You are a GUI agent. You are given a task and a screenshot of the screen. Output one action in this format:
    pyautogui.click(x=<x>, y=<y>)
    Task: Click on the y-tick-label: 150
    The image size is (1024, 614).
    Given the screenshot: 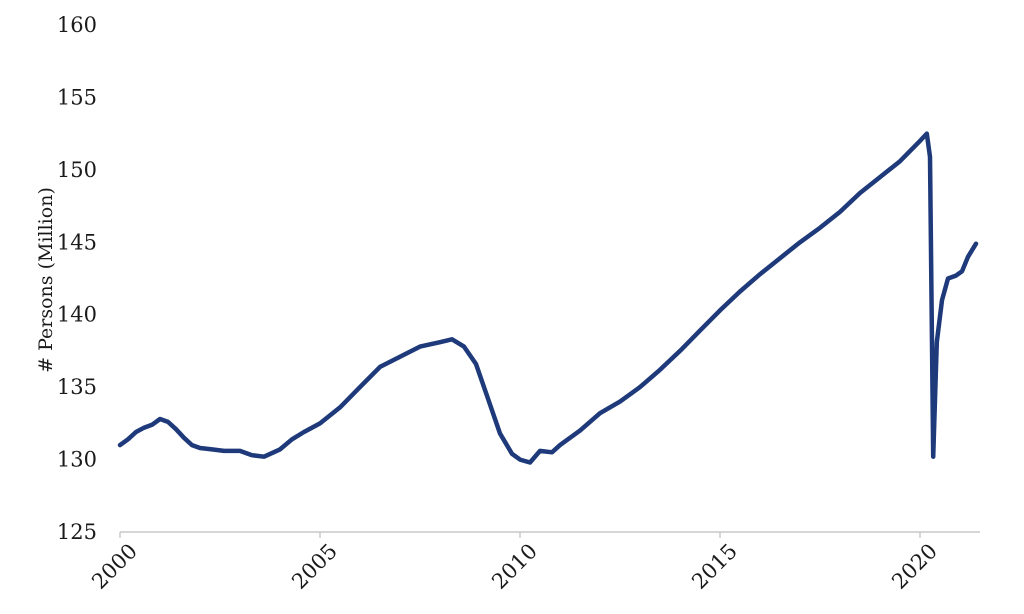 What is the action you would take?
    pyautogui.click(x=77, y=170)
    